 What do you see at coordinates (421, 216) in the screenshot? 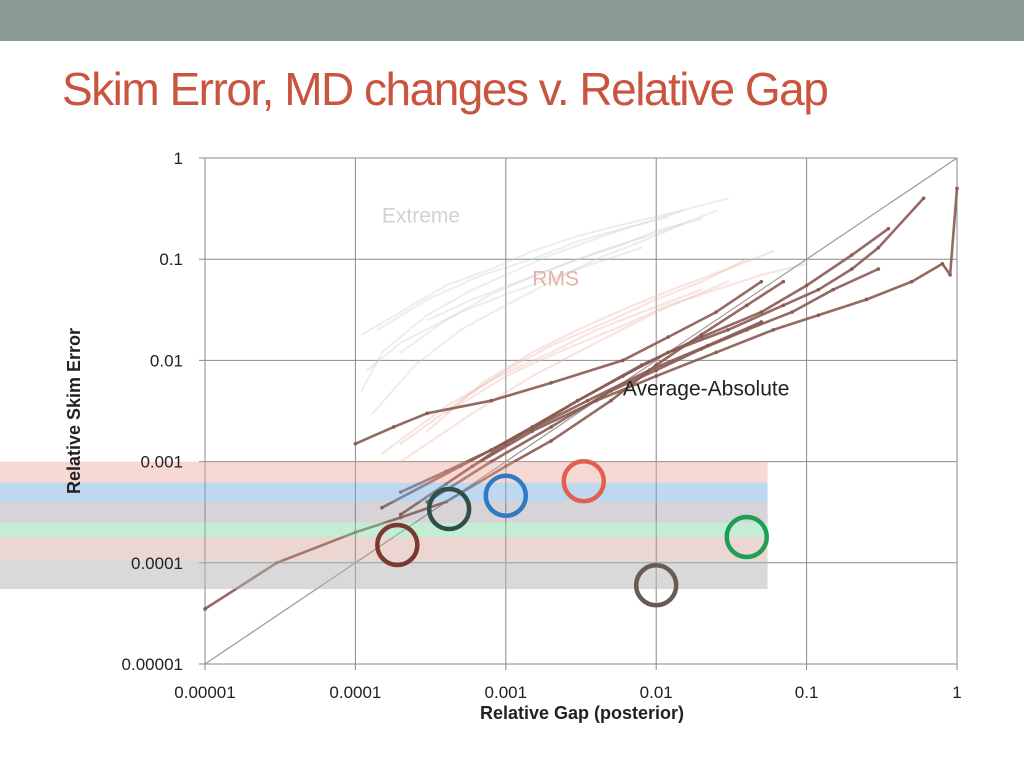
I see `extreme-label: Extreme` at bounding box center [421, 216].